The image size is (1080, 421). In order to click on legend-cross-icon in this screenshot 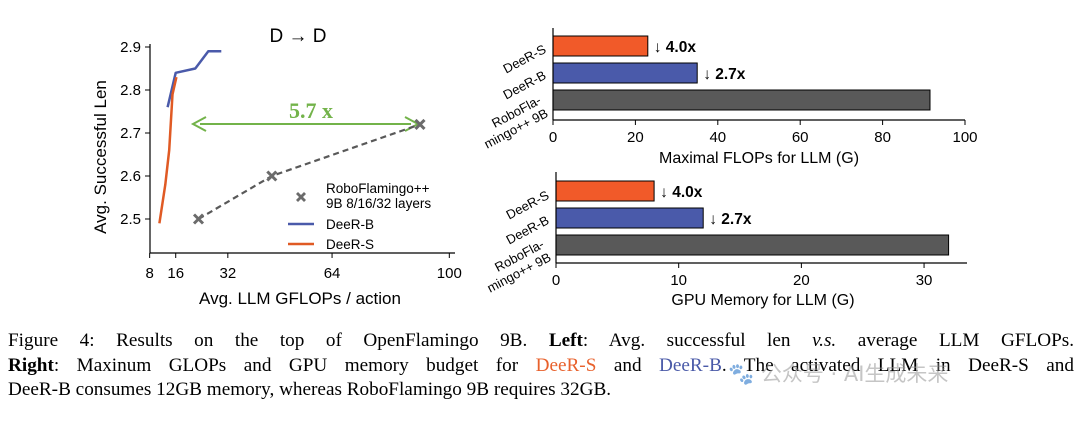, I will do `click(301, 197)`.